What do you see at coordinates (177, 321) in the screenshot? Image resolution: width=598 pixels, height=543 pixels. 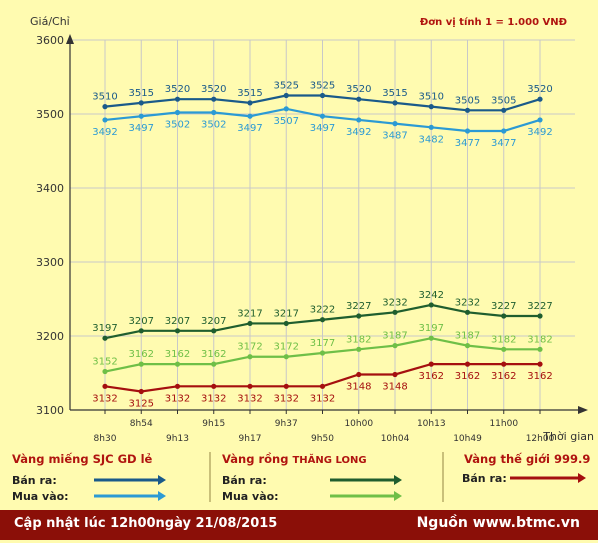 I see `data-label: 3207` at bounding box center [177, 321].